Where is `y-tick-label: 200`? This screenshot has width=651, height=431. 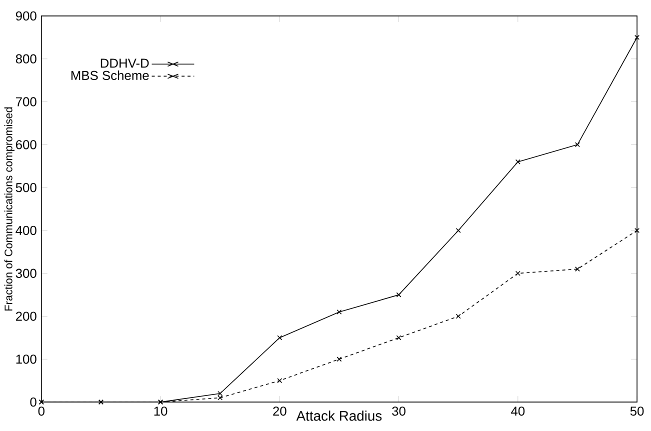 y-tick-label: 200 is located at coordinates (26, 316).